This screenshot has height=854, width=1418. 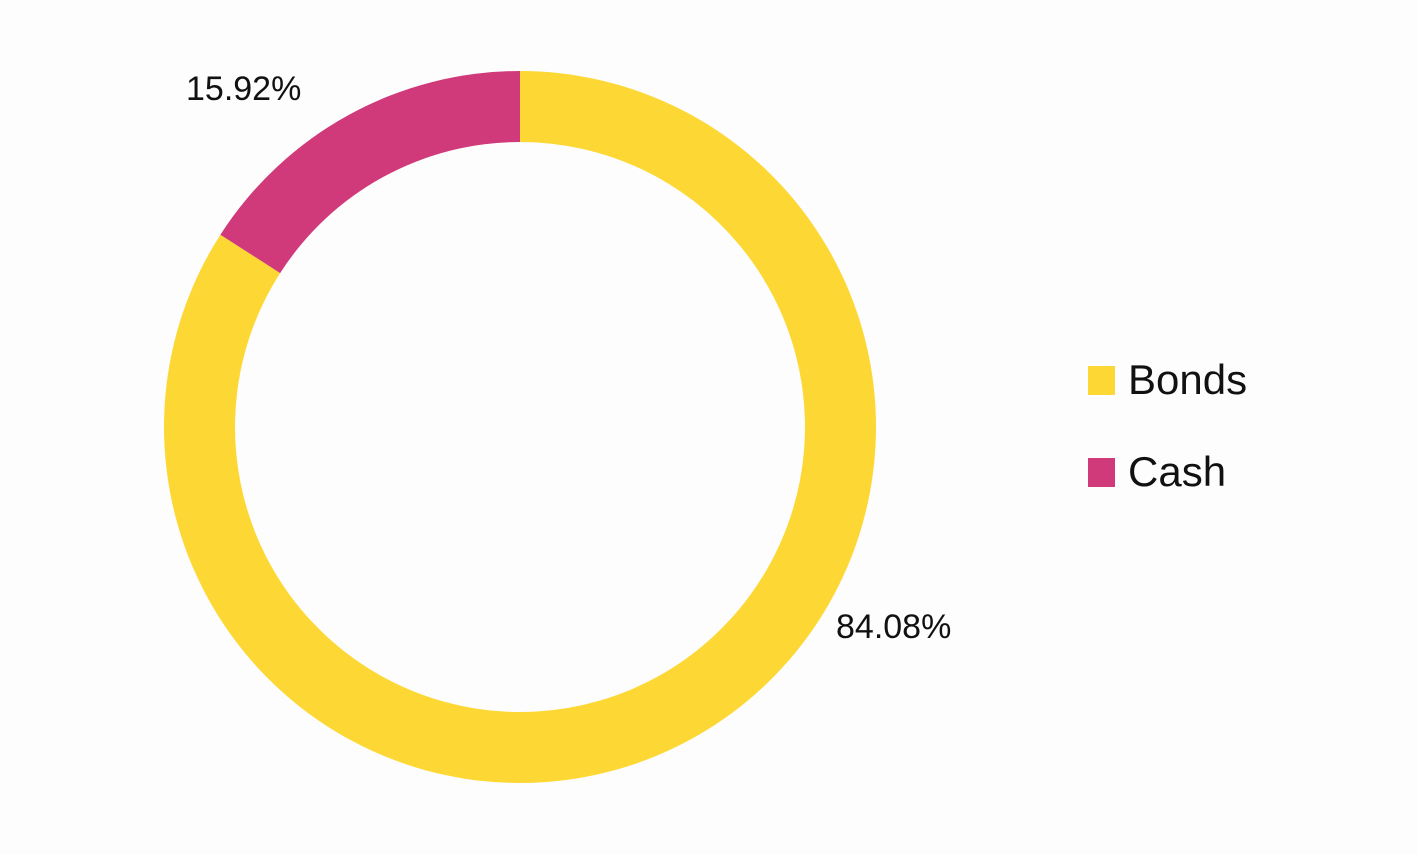 I want to click on legend-swatch-cash, so click(x=1101, y=472).